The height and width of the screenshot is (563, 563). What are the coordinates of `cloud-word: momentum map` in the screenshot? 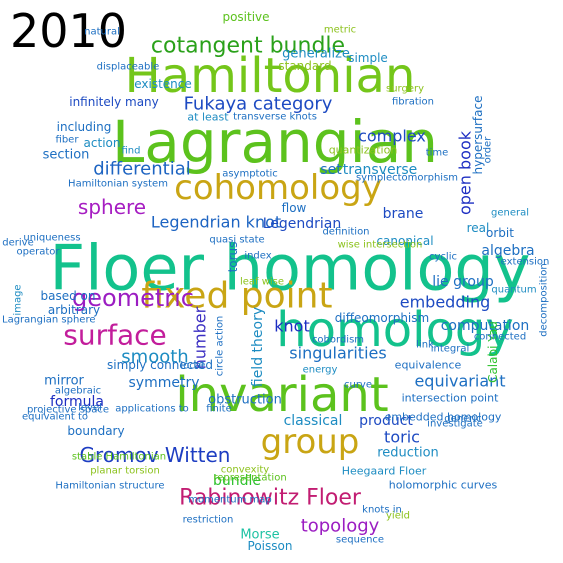 It's located at (230, 500).